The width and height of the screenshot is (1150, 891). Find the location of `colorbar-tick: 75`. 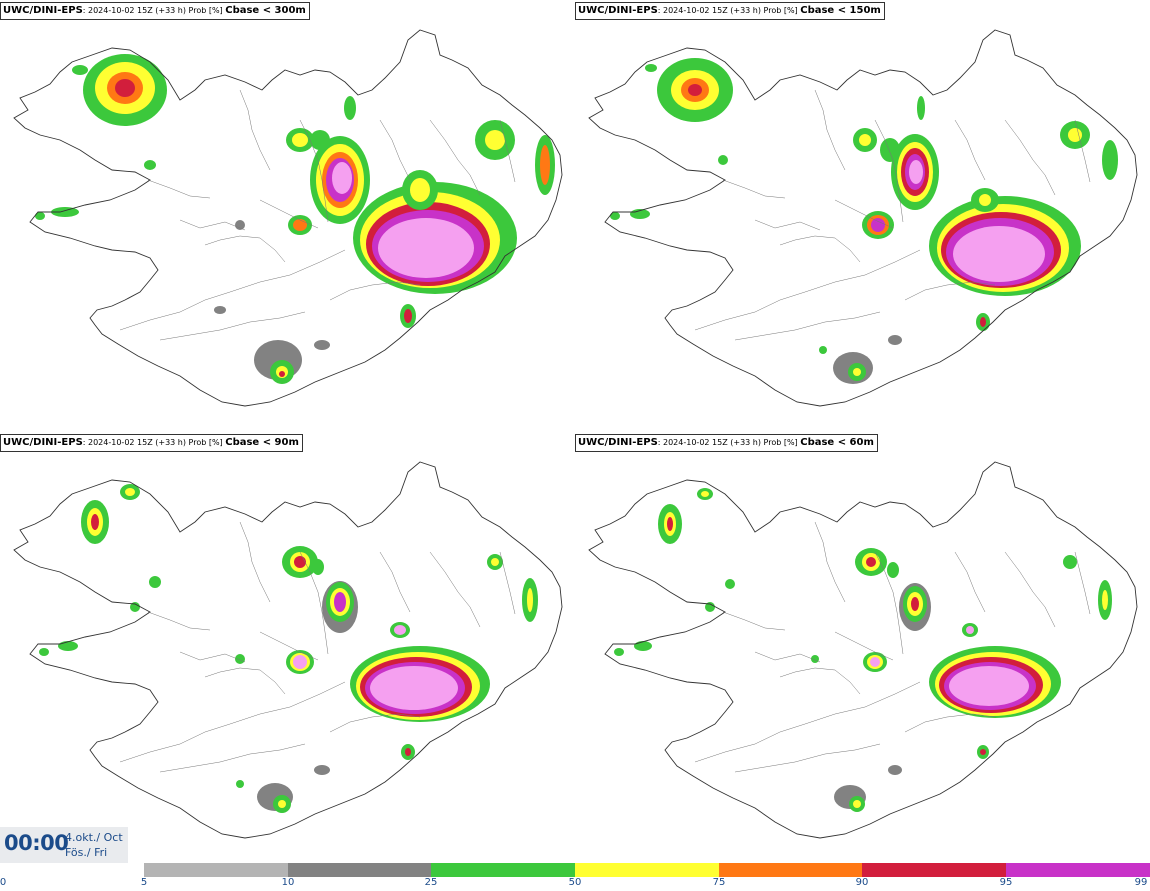

colorbar-tick: 75 is located at coordinates (719, 882).